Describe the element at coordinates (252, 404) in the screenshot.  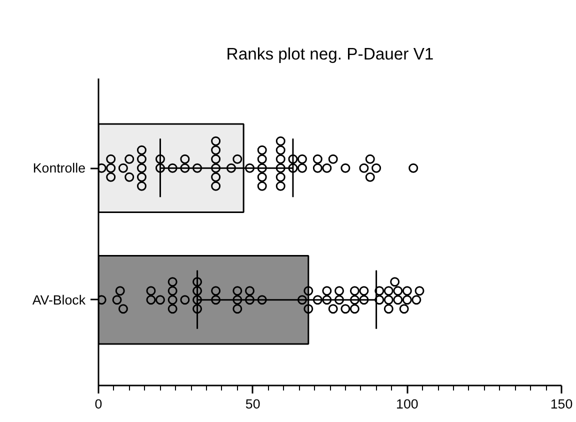
I see `x-tick-label: 50` at that location.